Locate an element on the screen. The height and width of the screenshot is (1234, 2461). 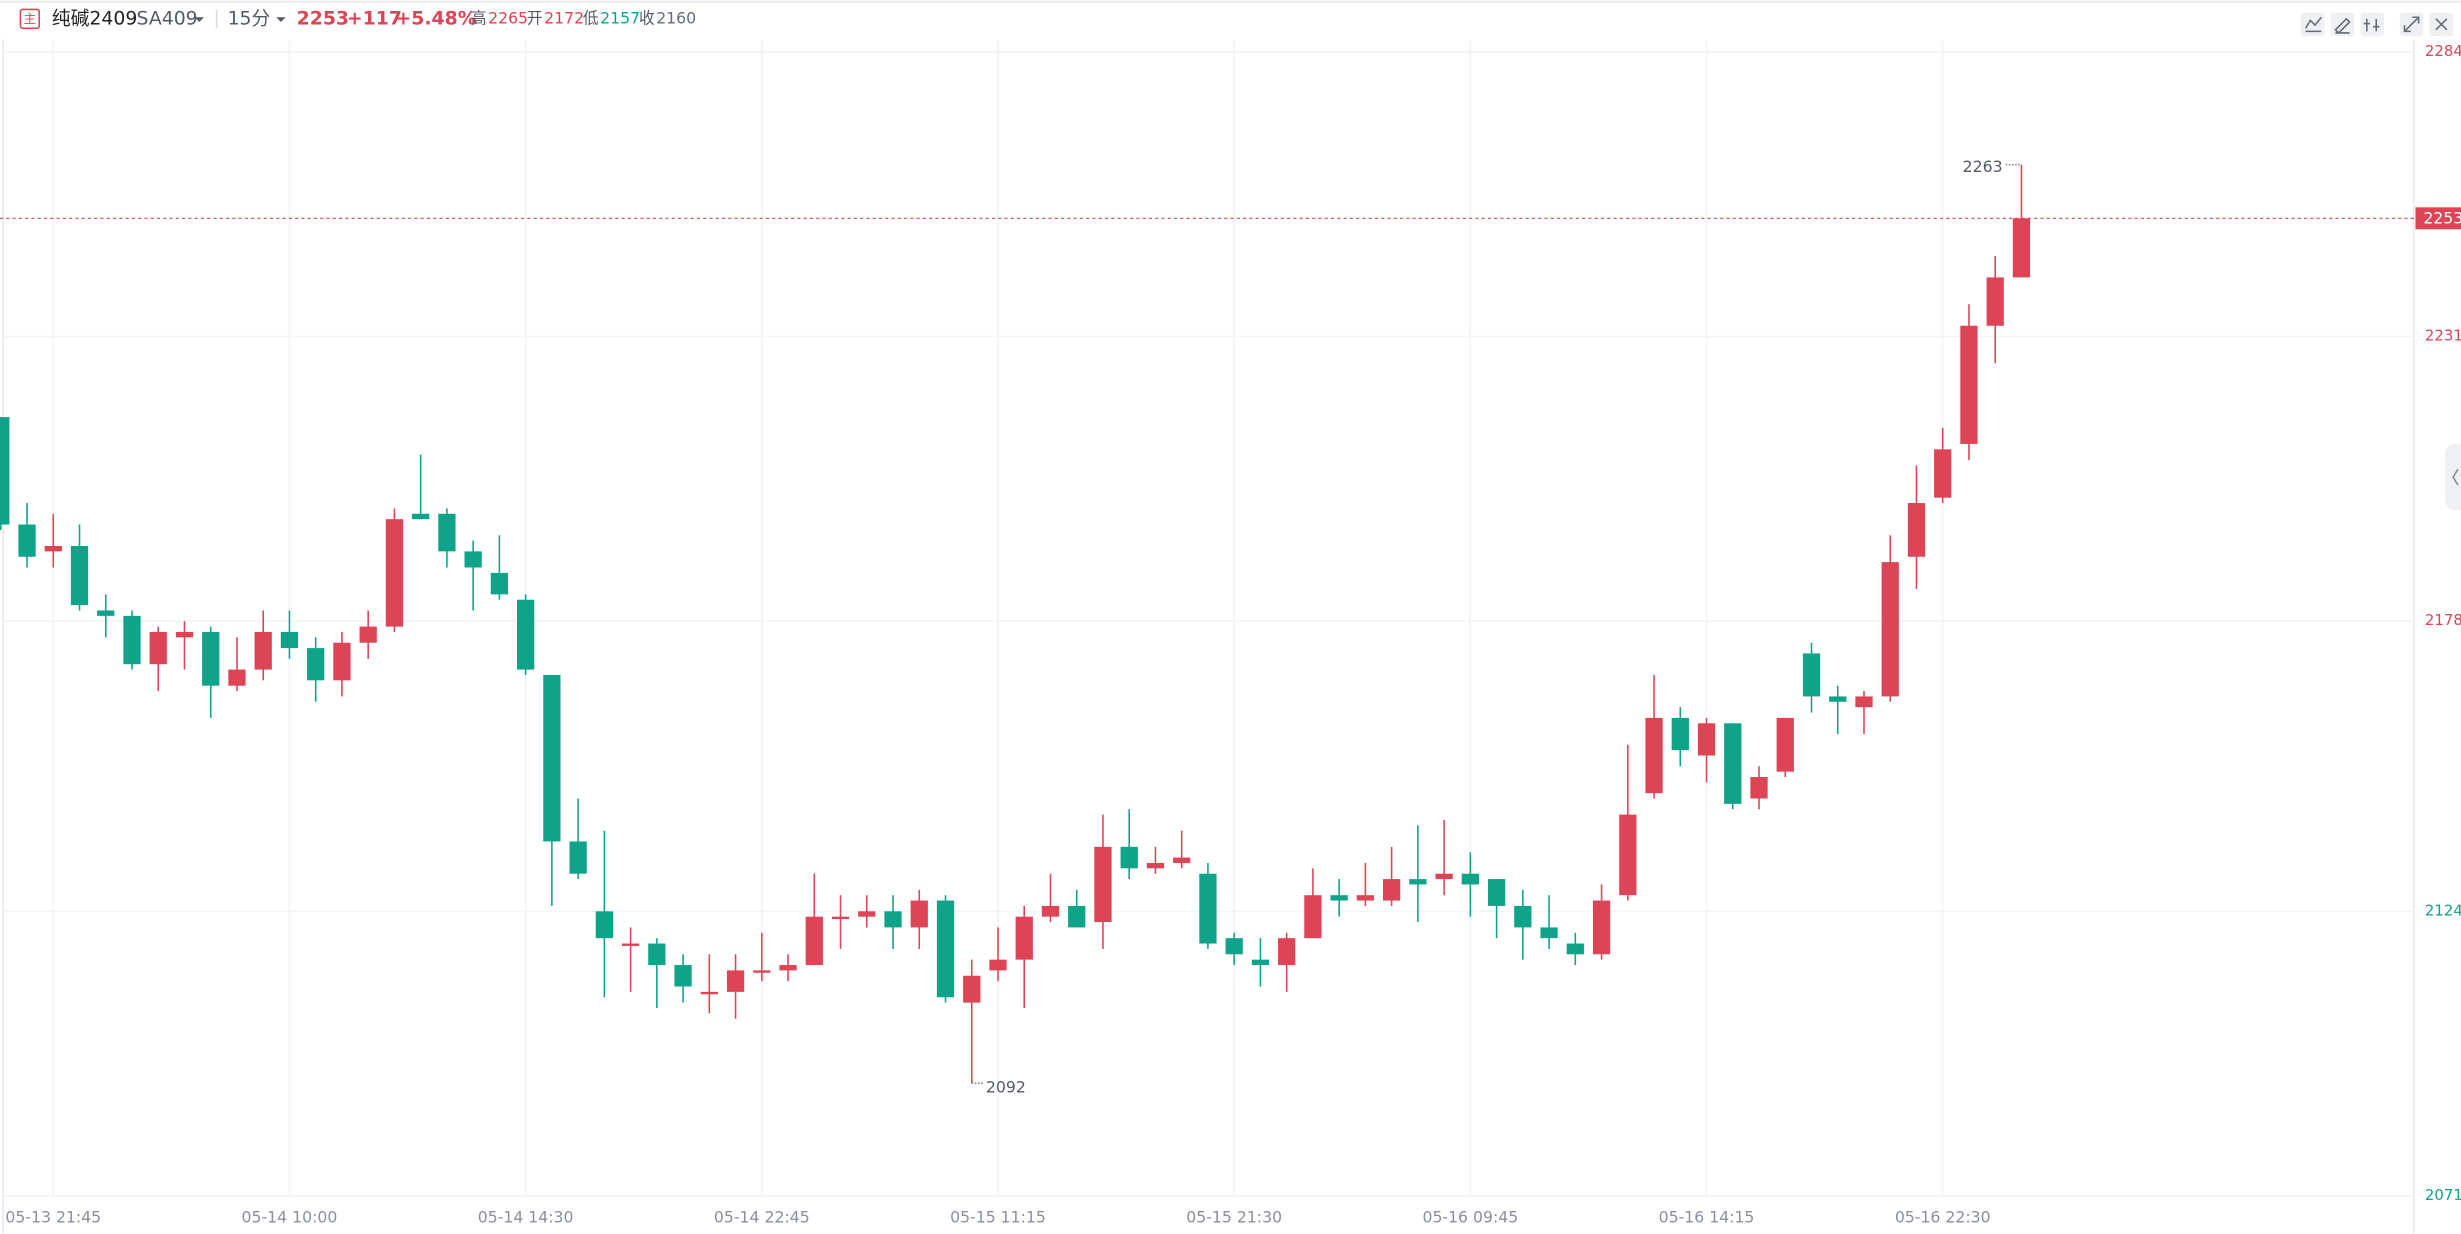
main-icon-frame is located at coordinates (30, 19).